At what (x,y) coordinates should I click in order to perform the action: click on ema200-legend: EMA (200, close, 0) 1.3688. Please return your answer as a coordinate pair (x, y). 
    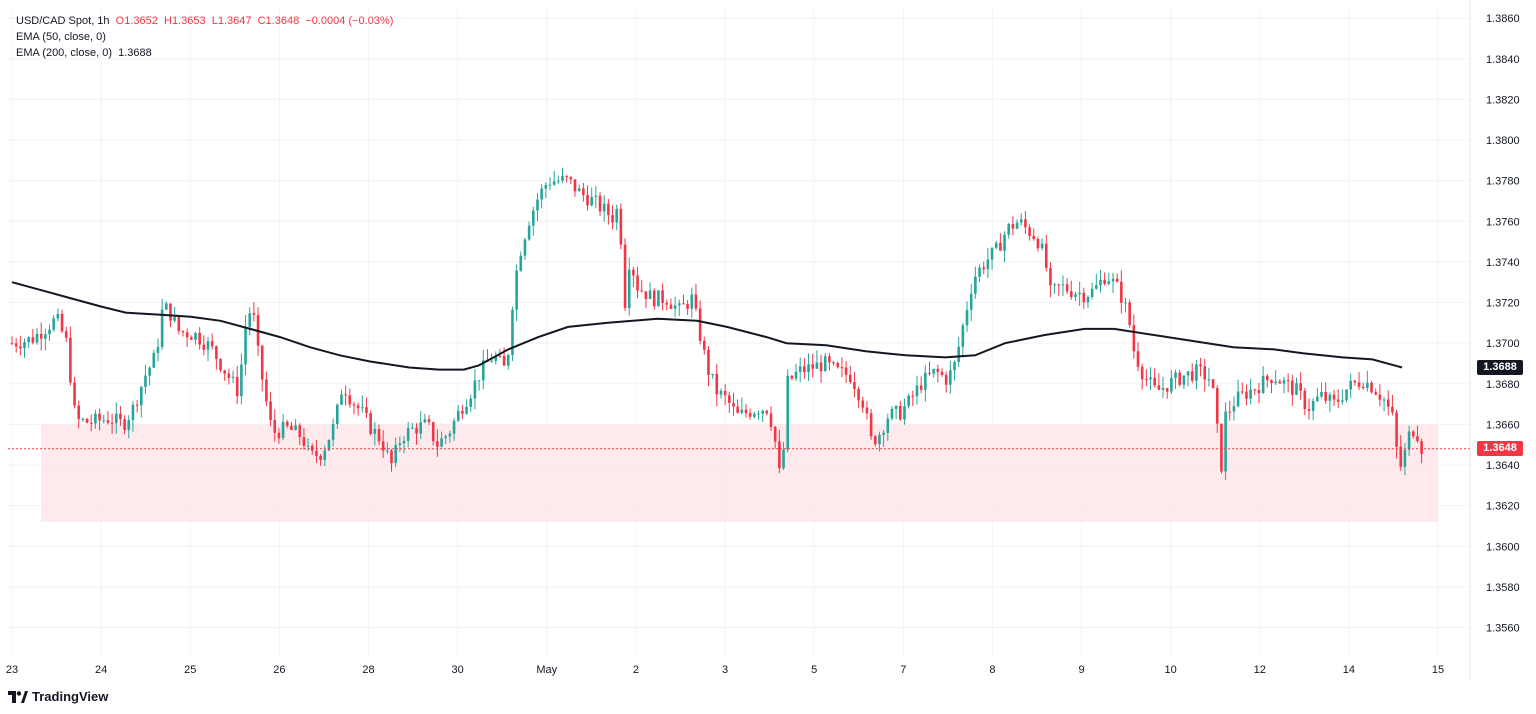
    Looking at the image, I should click on (204, 53).